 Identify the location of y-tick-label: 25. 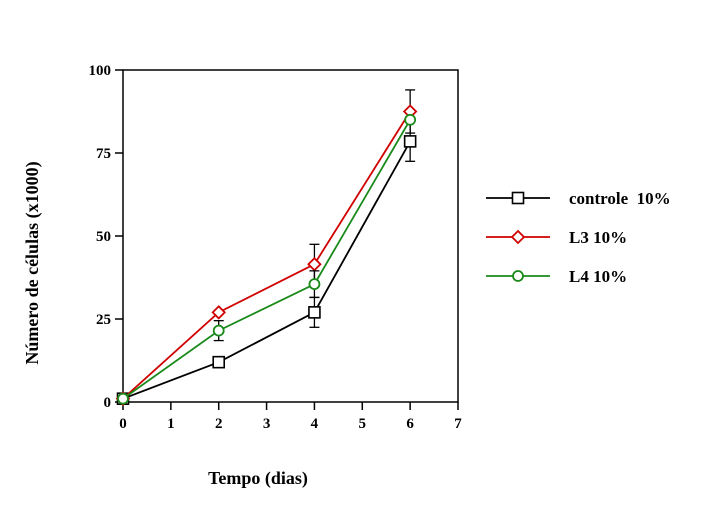
(103, 320).